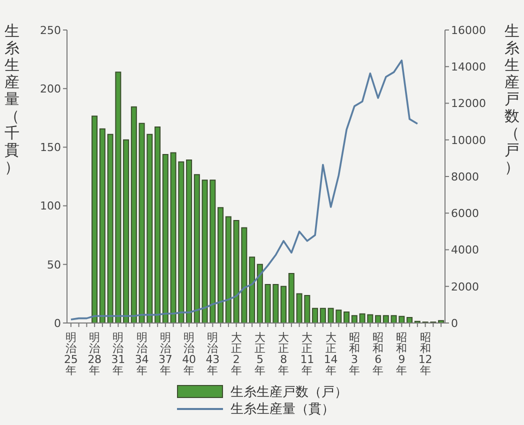  Describe the element at coordinates (284, 354) in the screenshot. I see `x-tick-label: 大正8年` at that location.